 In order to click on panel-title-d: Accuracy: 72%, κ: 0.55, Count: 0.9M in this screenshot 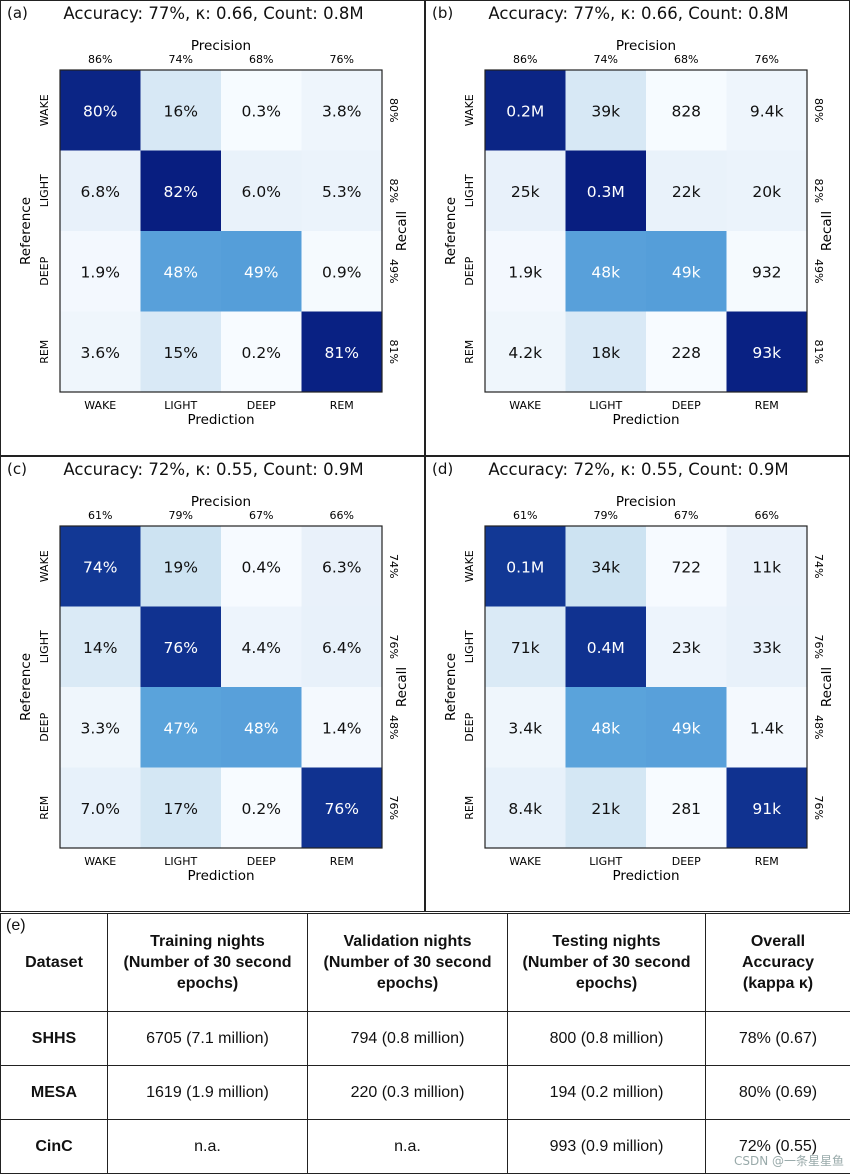, I will do `click(638, 469)`.